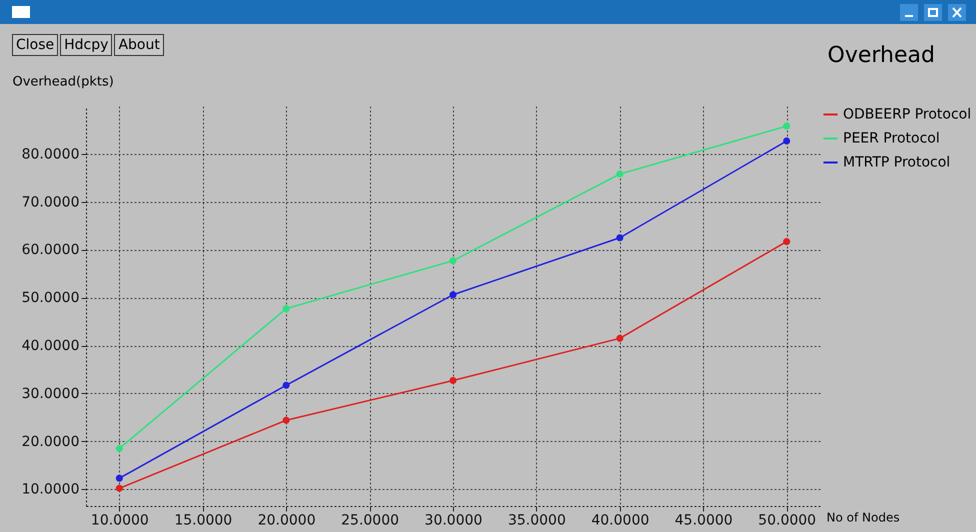 The height and width of the screenshot is (532, 976). I want to click on x-tick-label: 25.0000, so click(370, 520).